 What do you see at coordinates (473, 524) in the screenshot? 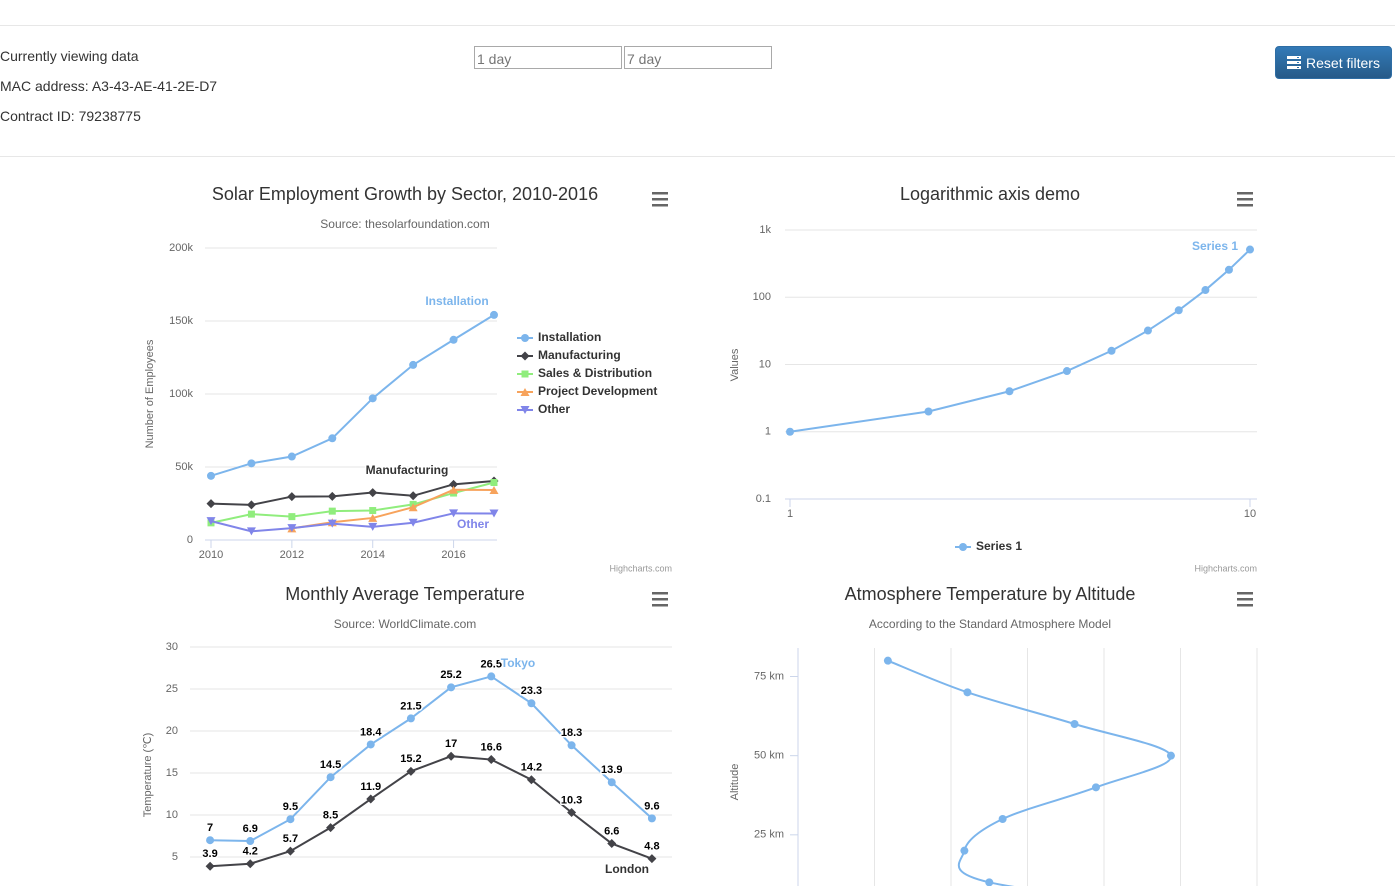
I see `series-label: Other` at bounding box center [473, 524].